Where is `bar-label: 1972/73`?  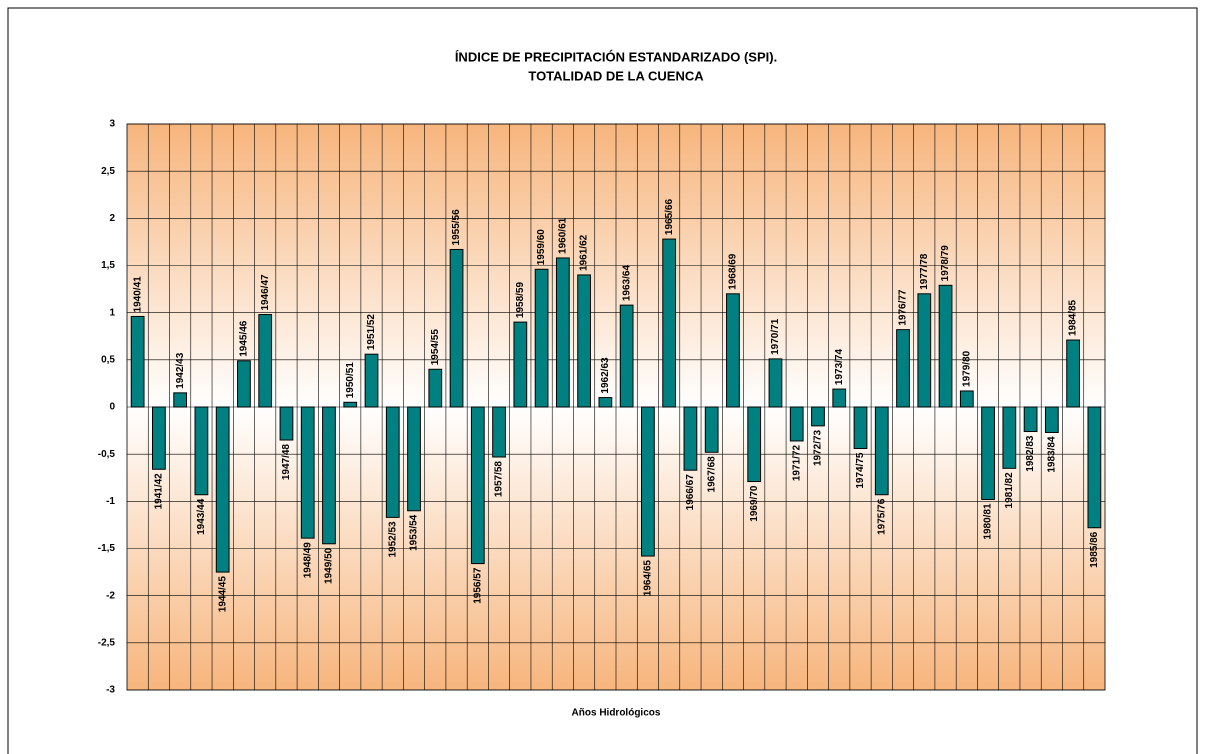 bar-label: 1972/73 is located at coordinates (818, 447).